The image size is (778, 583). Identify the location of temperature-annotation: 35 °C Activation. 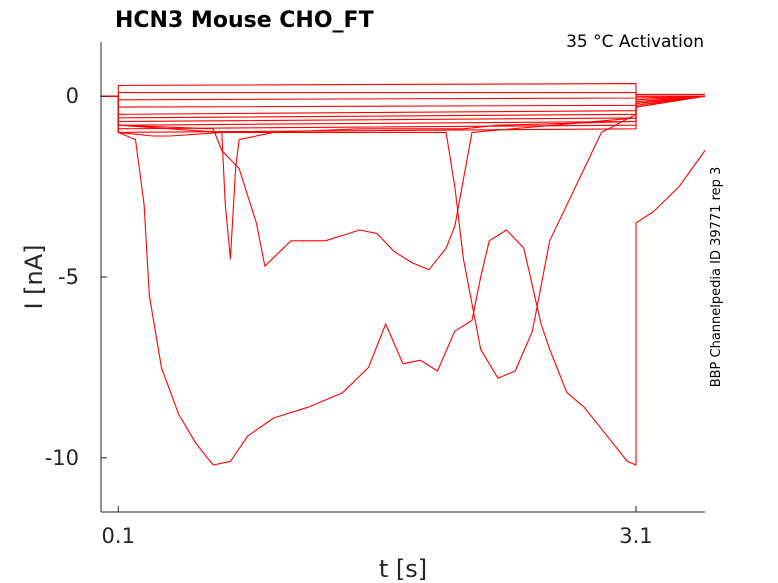
(635, 42).